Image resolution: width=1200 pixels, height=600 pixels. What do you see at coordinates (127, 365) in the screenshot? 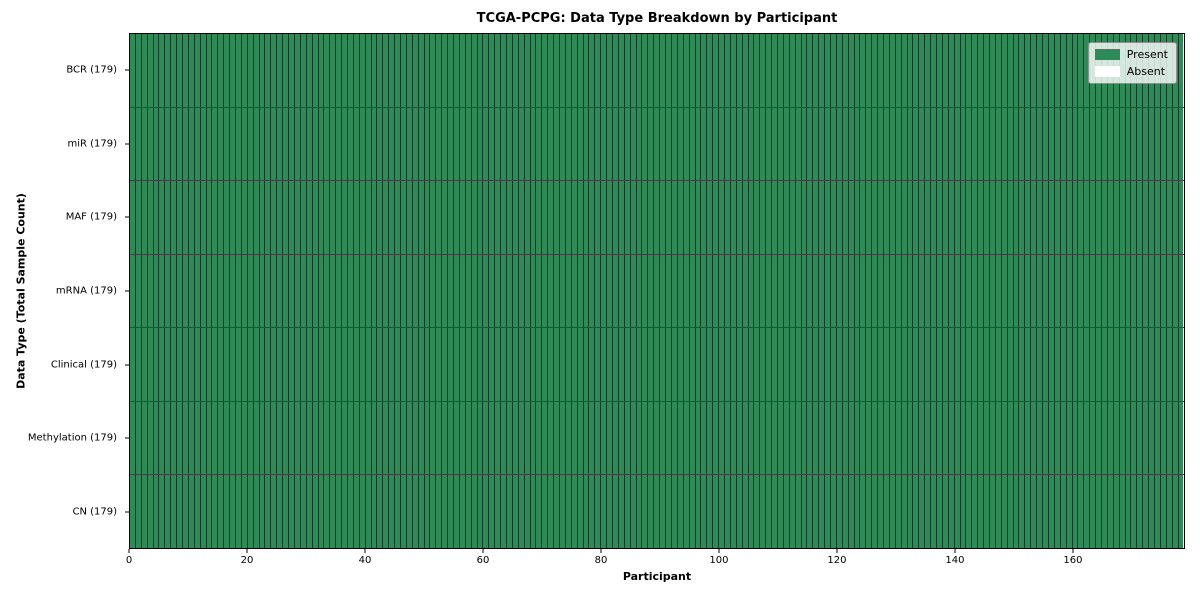
I see `y-tick-mark` at bounding box center [127, 365].